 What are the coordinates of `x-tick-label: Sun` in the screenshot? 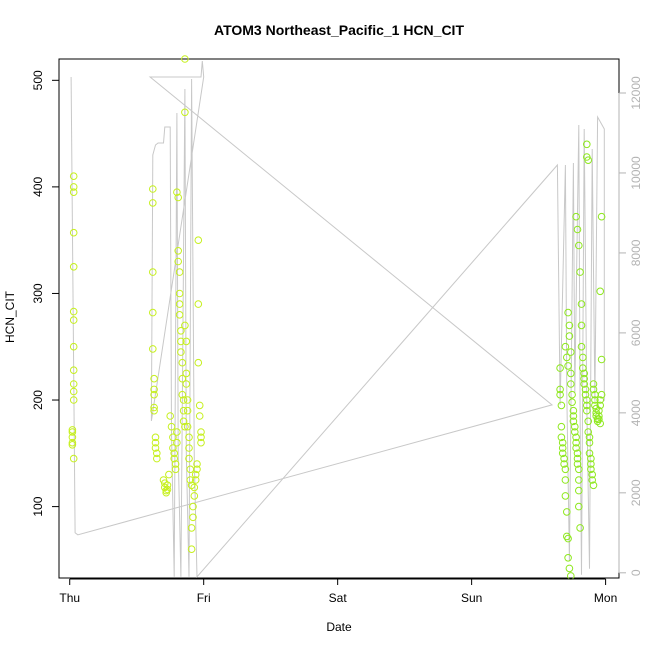 It's located at (471, 598).